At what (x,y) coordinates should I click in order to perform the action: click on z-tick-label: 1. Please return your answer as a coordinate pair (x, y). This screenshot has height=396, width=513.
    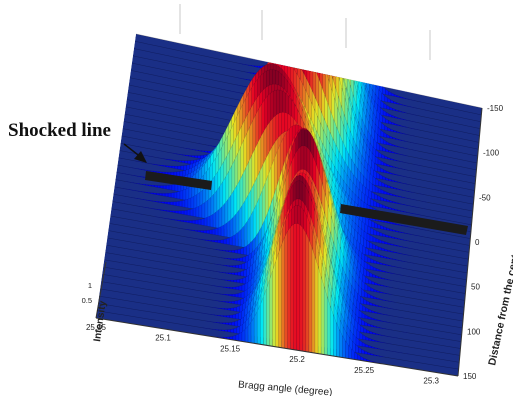
    Looking at the image, I should click on (90, 285).